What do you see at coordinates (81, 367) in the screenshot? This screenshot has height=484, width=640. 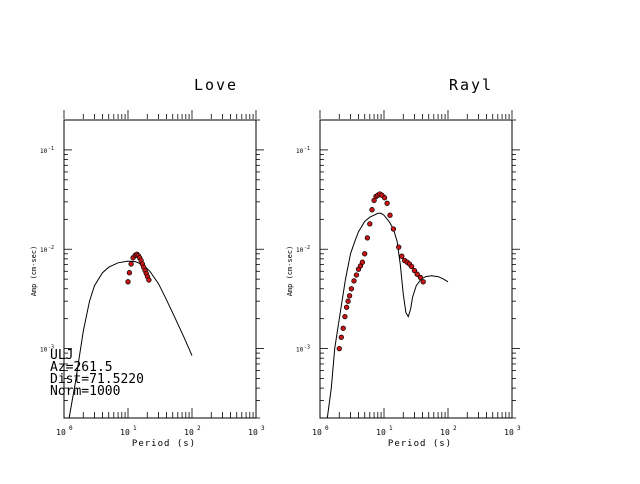 I see `station-annotation: Az=261.5` at bounding box center [81, 367].